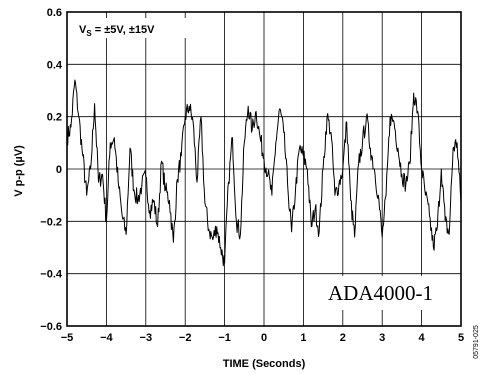 Image resolution: width=481 pixels, height=374 pixels. I want to click on x-tick-label: 5, so click(461, 338).